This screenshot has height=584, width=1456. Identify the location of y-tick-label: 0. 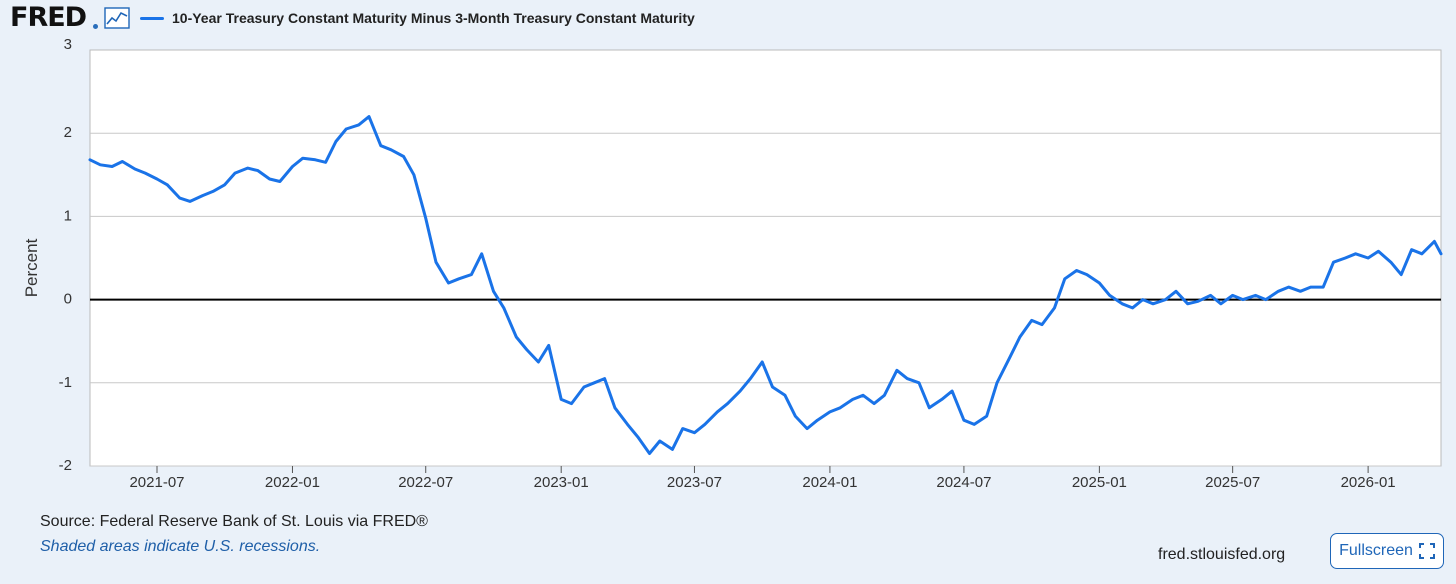
(68, 299).